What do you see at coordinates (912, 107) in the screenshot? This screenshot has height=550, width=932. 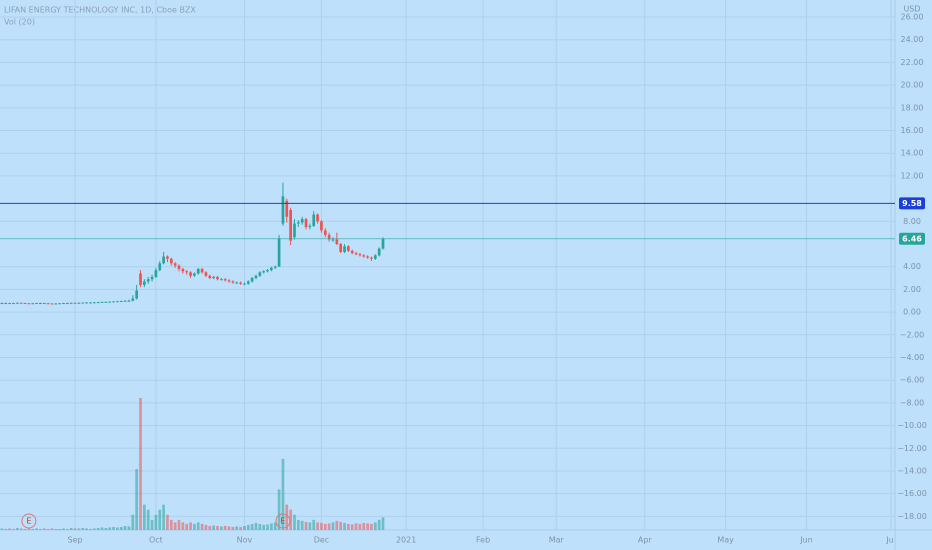 I see `y-tick-label: 18.00` at bounding box center [912, 107].